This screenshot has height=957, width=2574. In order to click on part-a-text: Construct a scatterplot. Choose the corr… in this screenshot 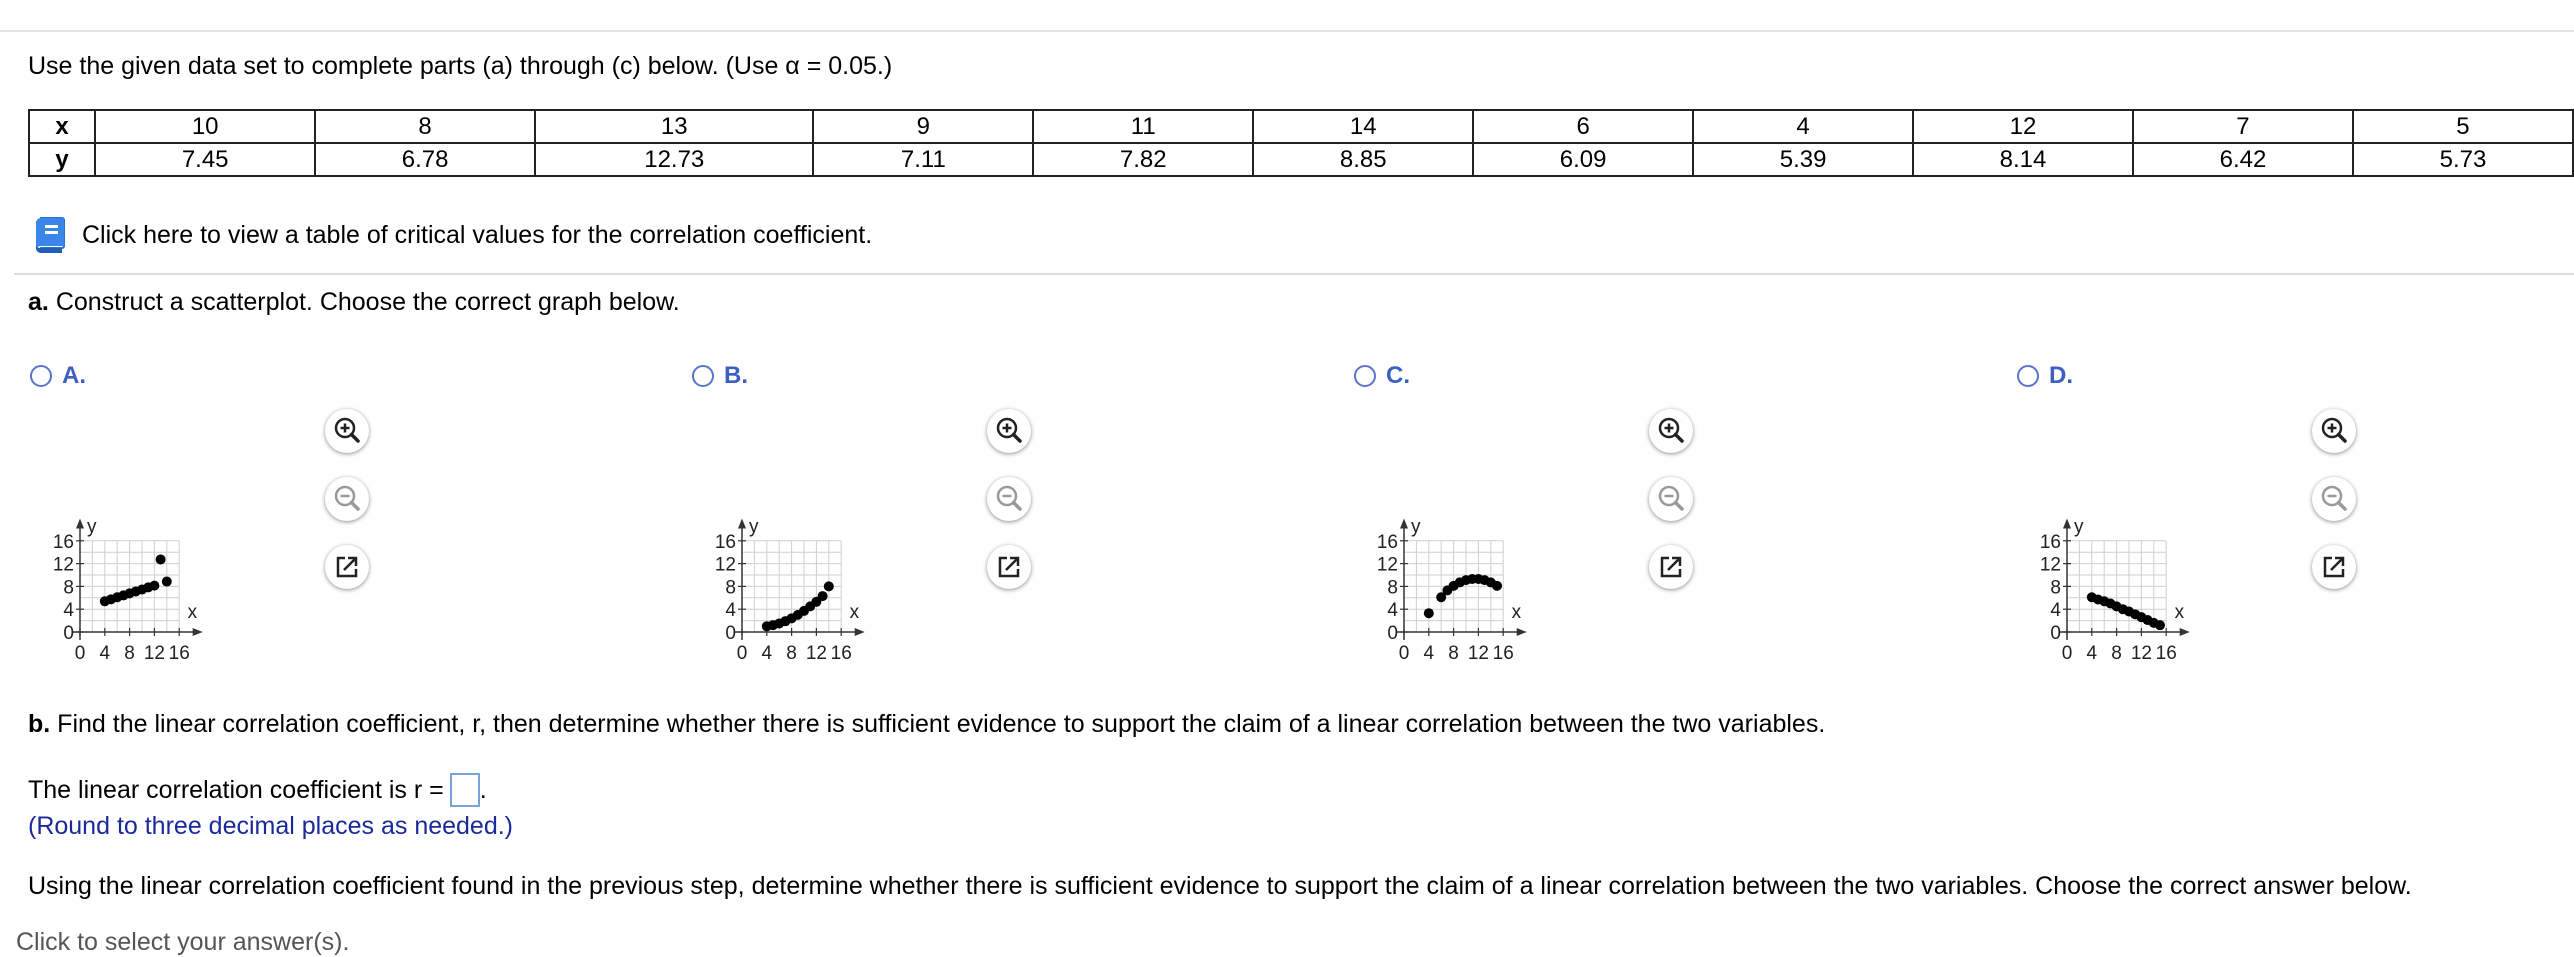, I will do `click(367, 302)`.